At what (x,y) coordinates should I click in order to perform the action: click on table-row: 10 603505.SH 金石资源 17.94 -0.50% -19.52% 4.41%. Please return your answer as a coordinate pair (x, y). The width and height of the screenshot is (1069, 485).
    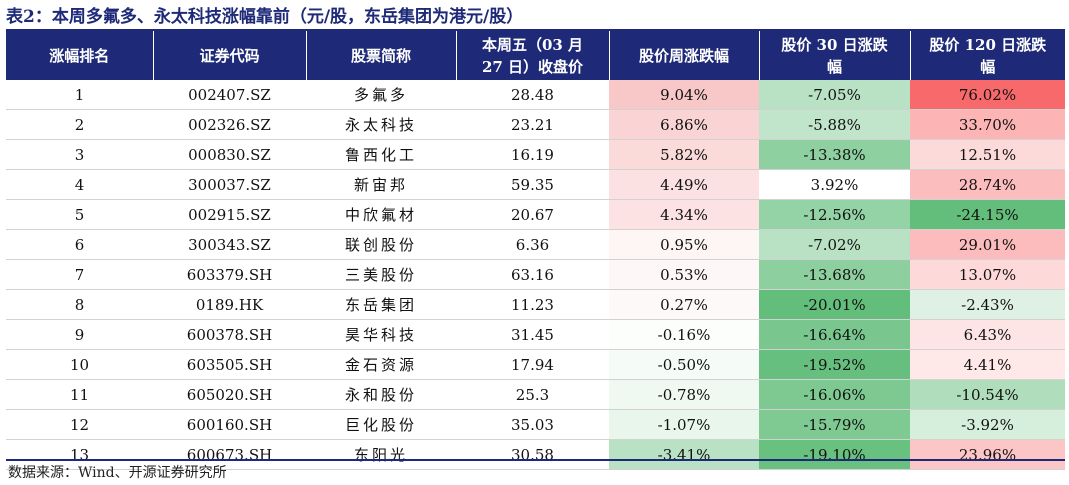
    Looking at the image, I should click on (535, 364).